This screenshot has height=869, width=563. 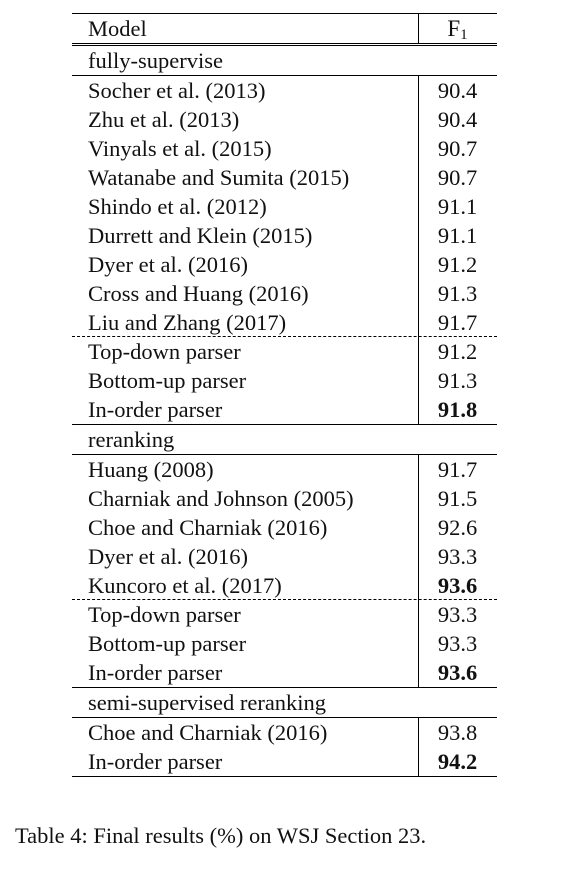 I want to click on model-cell: Cross and Huang (2016), so click(x=198, y=293).